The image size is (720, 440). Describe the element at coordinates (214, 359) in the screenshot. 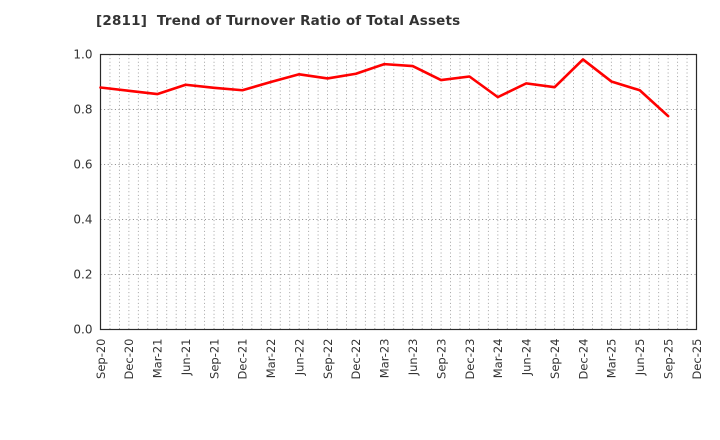

I see `x-tick-label: Sep-21` at that location.